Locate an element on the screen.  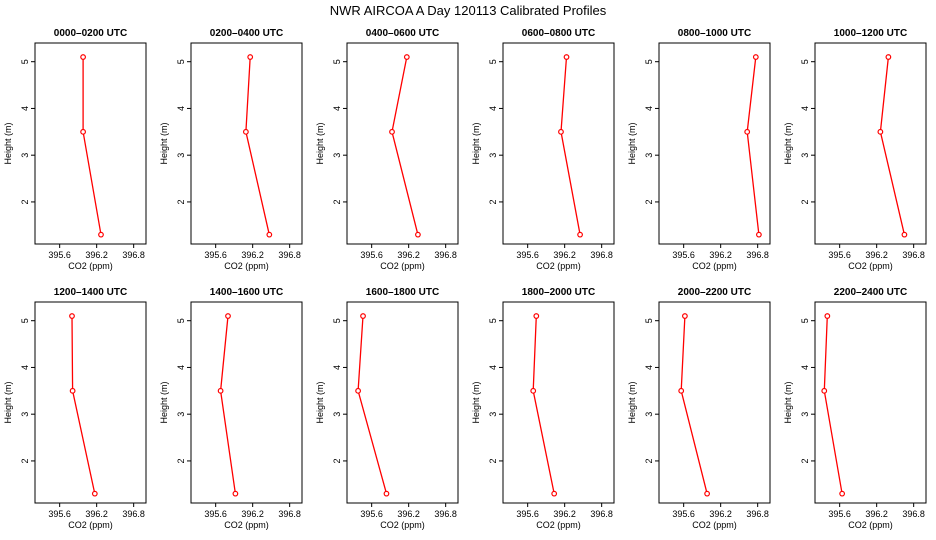
panel-title: 0600–0800 UTC is located at coordinates (558, 33).